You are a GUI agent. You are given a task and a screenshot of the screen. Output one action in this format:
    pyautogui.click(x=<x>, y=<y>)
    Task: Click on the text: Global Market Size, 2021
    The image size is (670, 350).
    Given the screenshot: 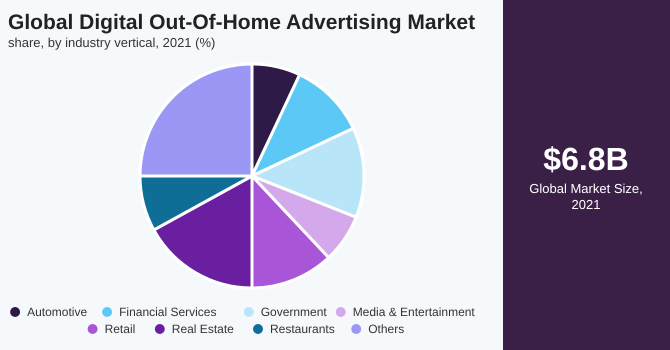 What is the action you would take?
    pyautogui.click(x=586, y=196)
    